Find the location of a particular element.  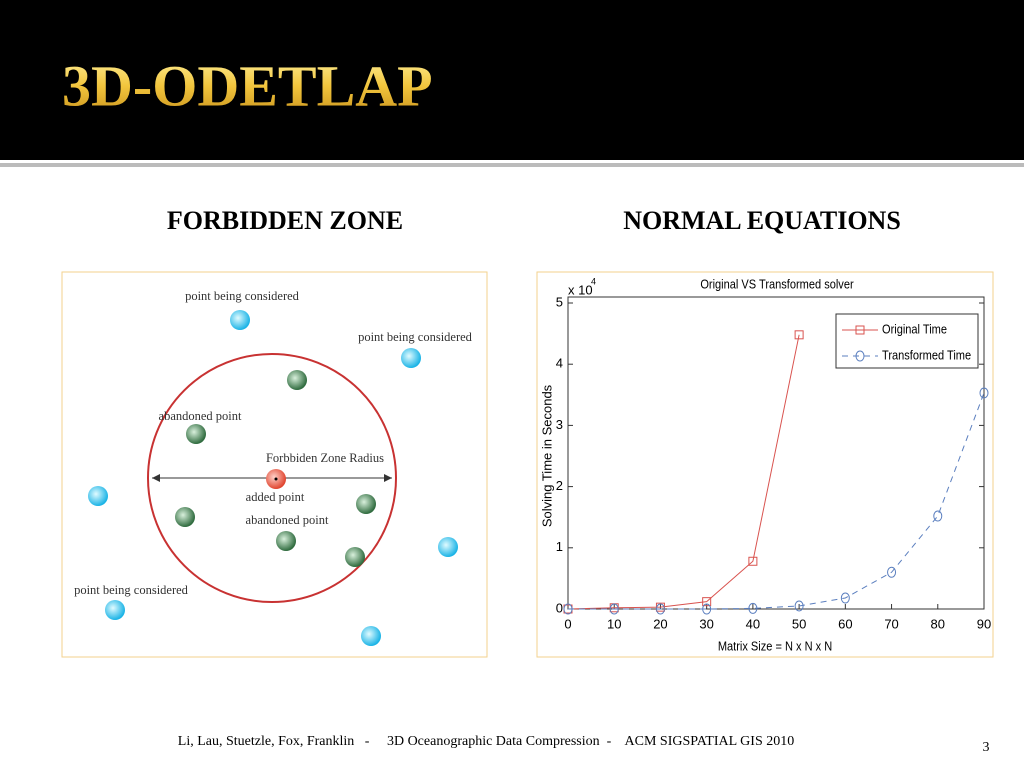

y-tick-label: 0 is located at coordinates (559, 607).